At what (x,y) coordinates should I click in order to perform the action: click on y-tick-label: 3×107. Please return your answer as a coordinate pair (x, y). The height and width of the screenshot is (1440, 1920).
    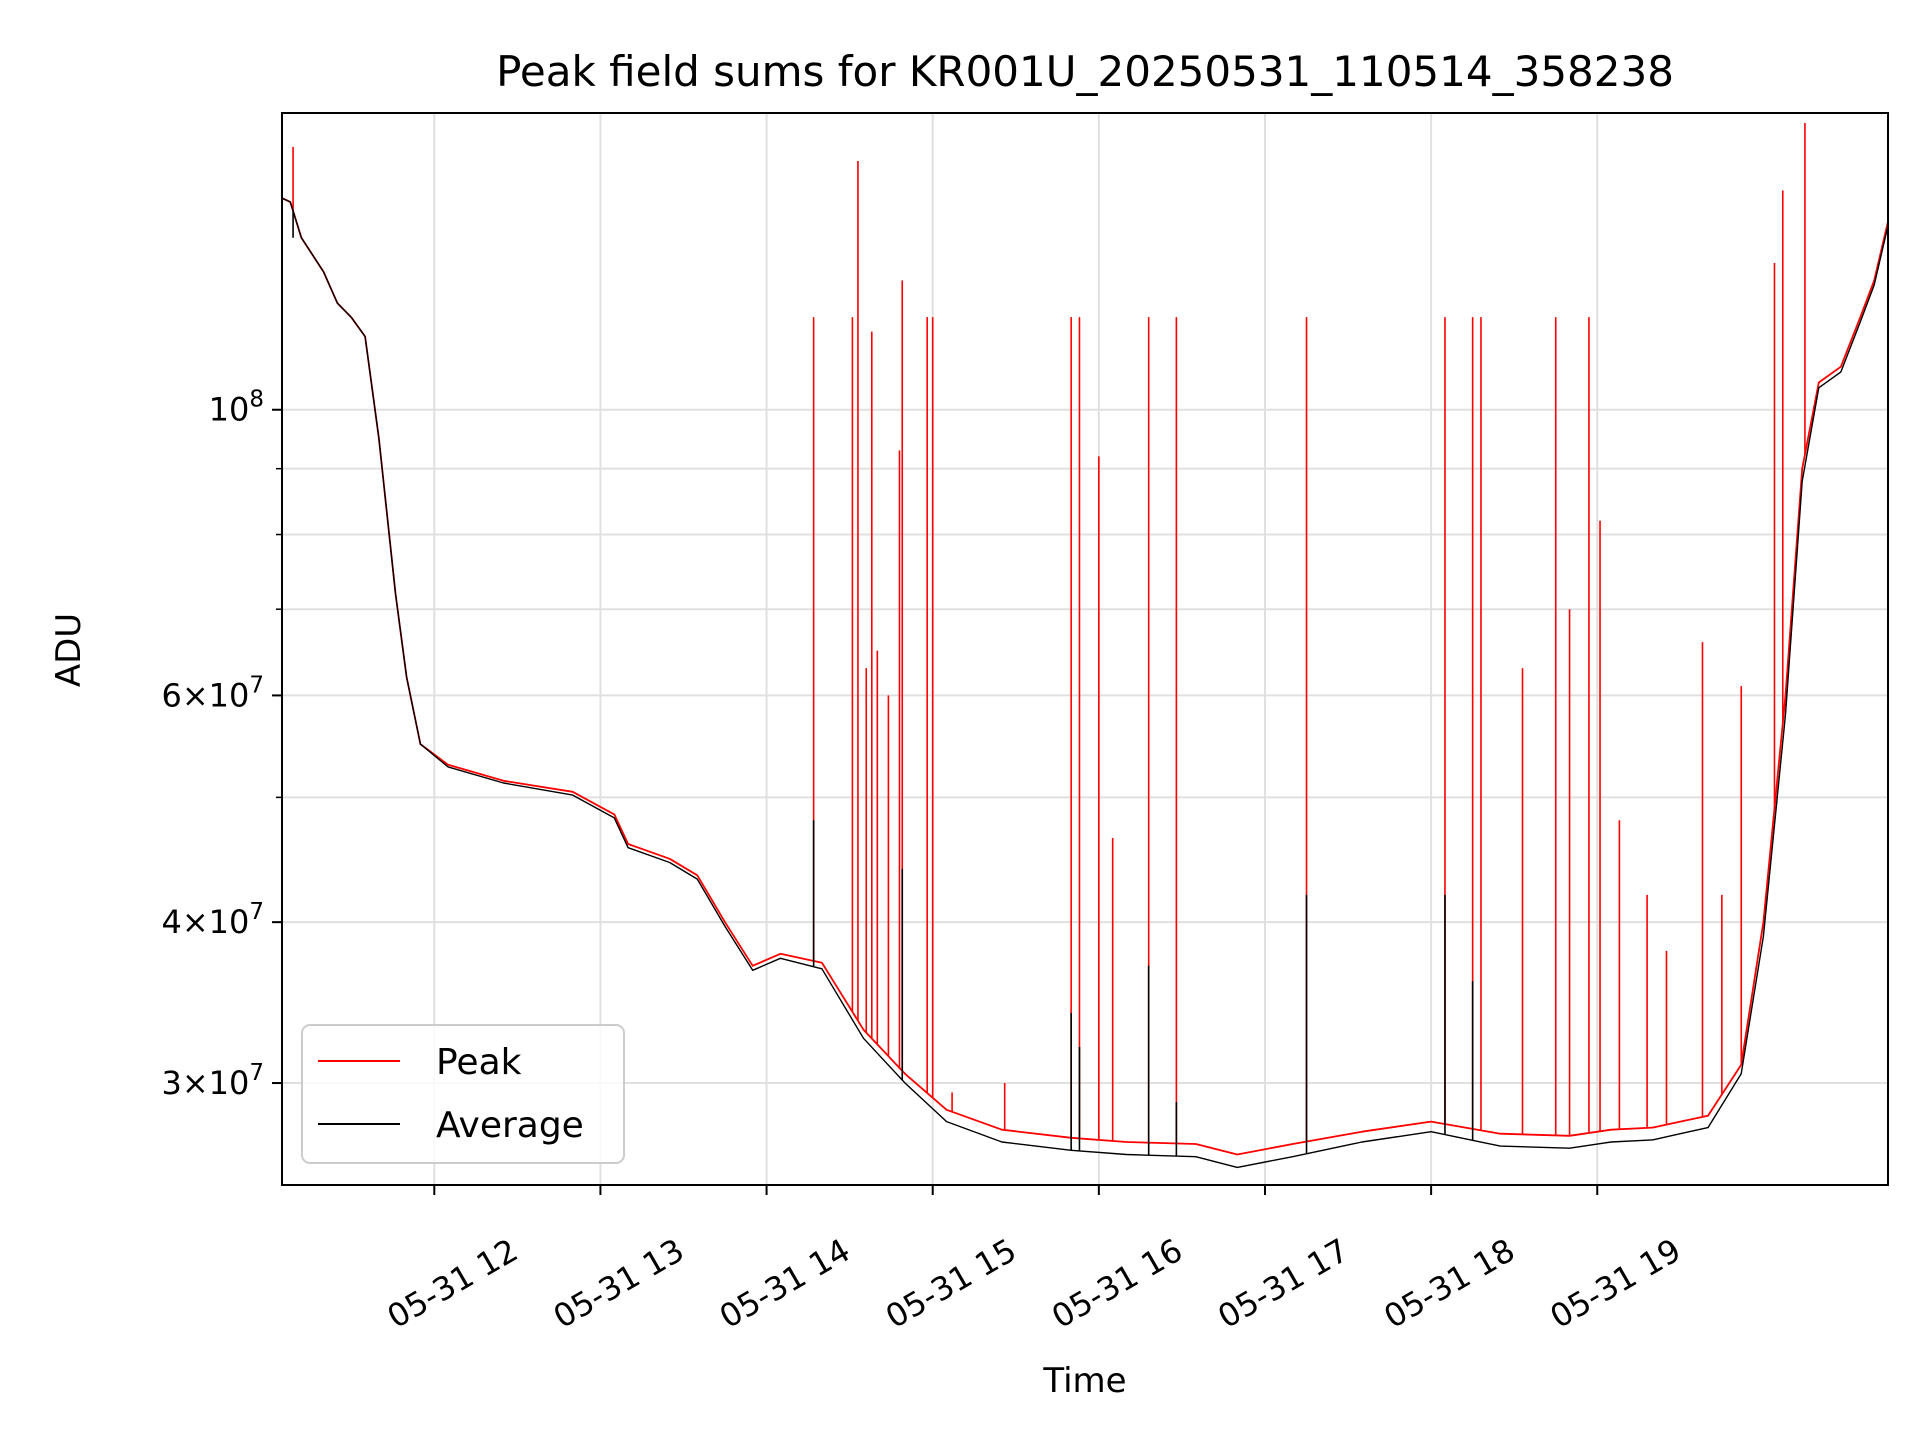
    Looking at the image, I should click on (212, 1081).